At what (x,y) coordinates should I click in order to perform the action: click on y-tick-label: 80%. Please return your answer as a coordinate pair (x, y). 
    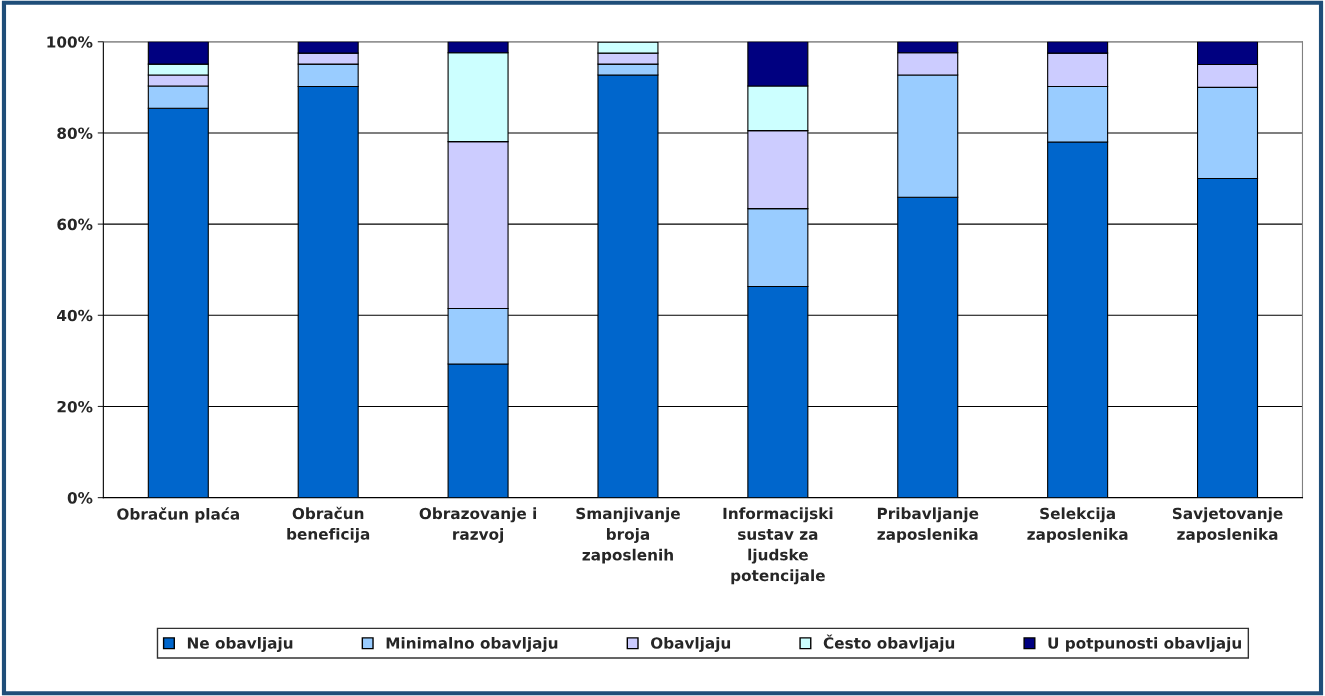
    Looking at the image, I should click on (75, 133).